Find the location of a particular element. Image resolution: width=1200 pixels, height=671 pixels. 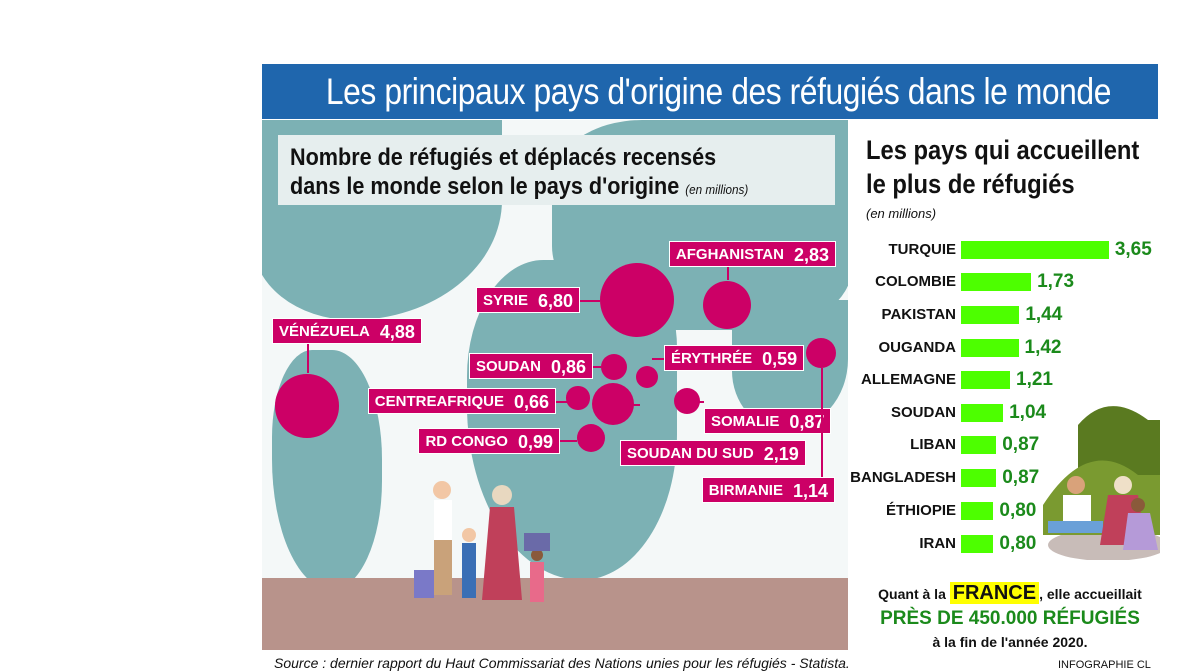

bubble-label: ÉRYTHRÉE 0,59 is located at coordinates (734, 358).